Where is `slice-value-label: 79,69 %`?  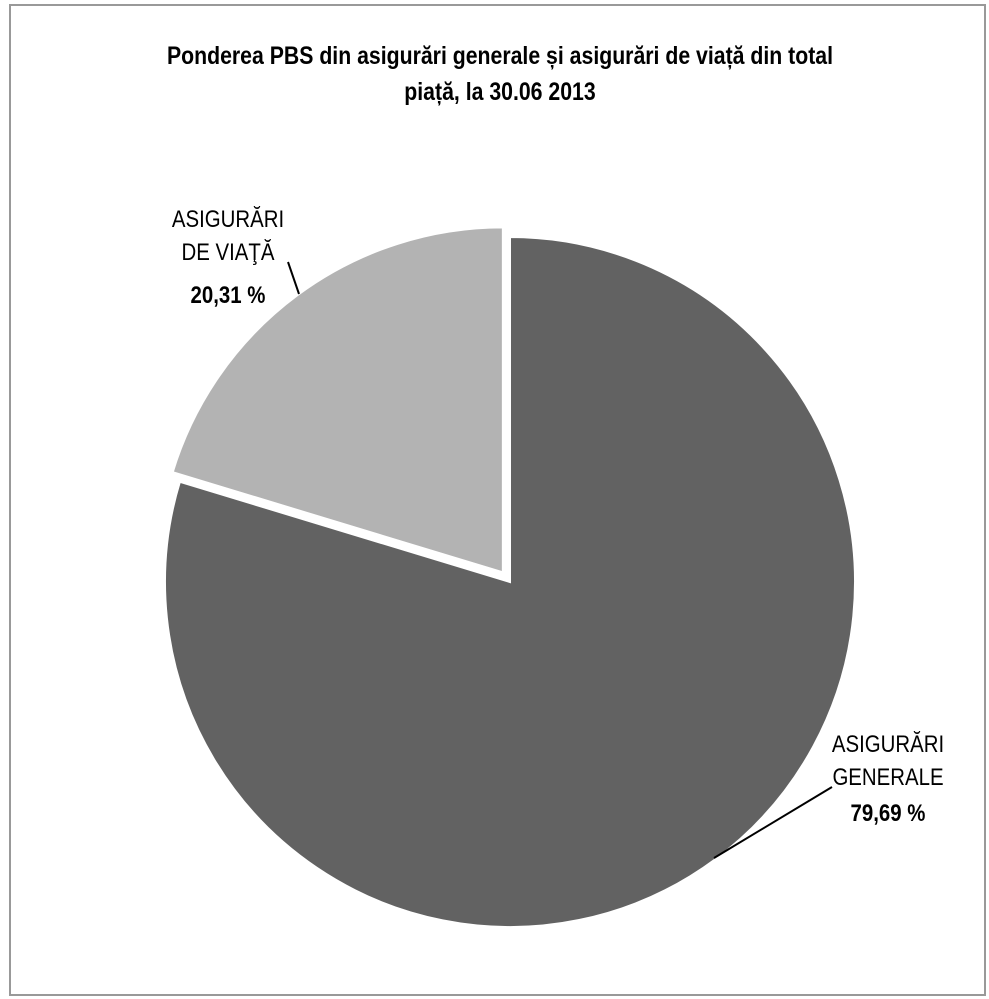 slice-value-label: 79,69 % is located at coordinates (888, 813).